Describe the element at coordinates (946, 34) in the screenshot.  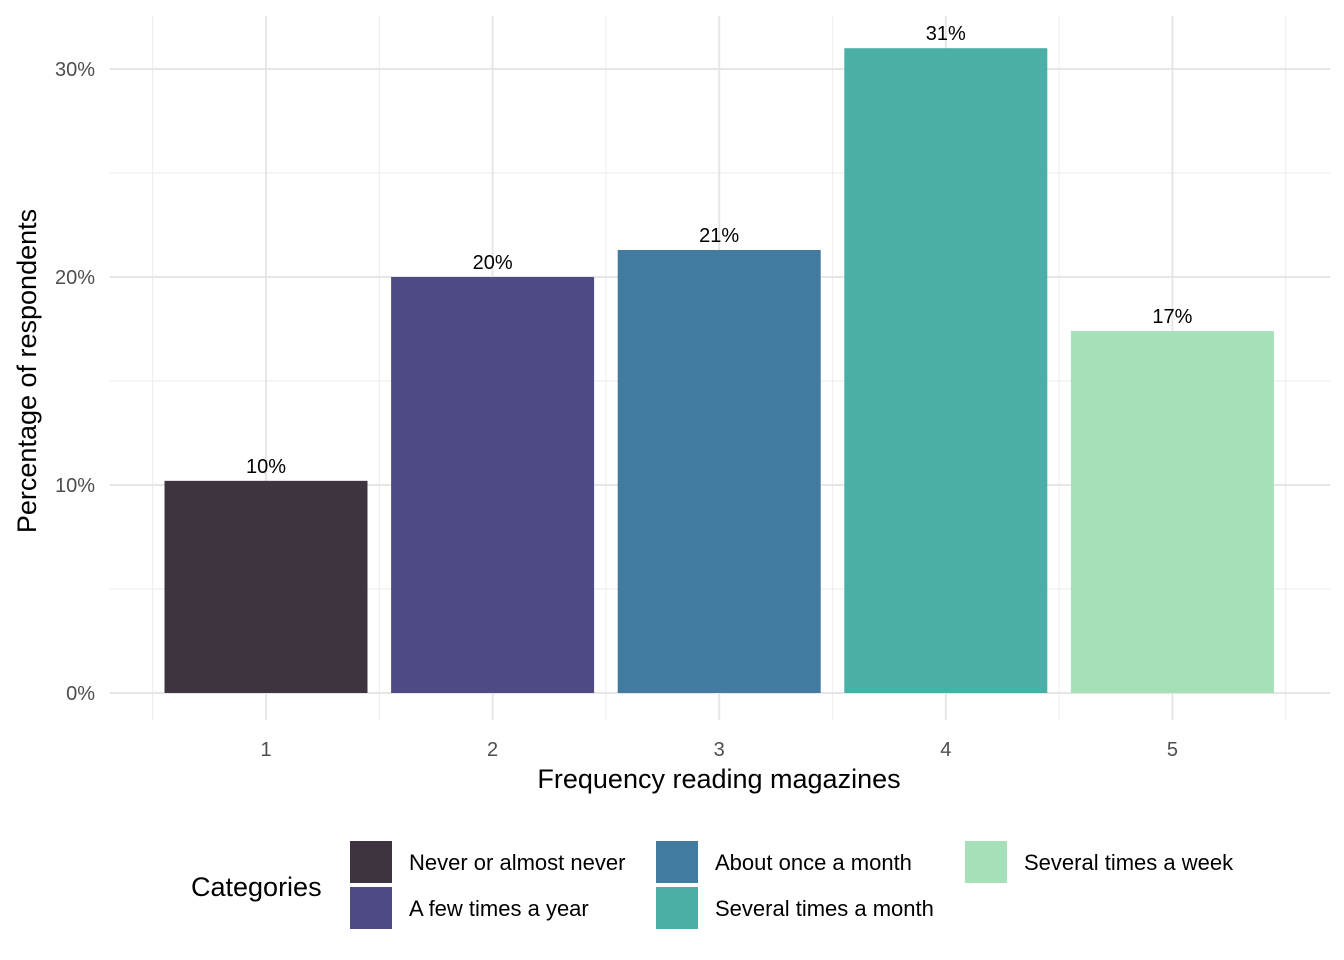
I see `bar-value-label: 31%` at that location.